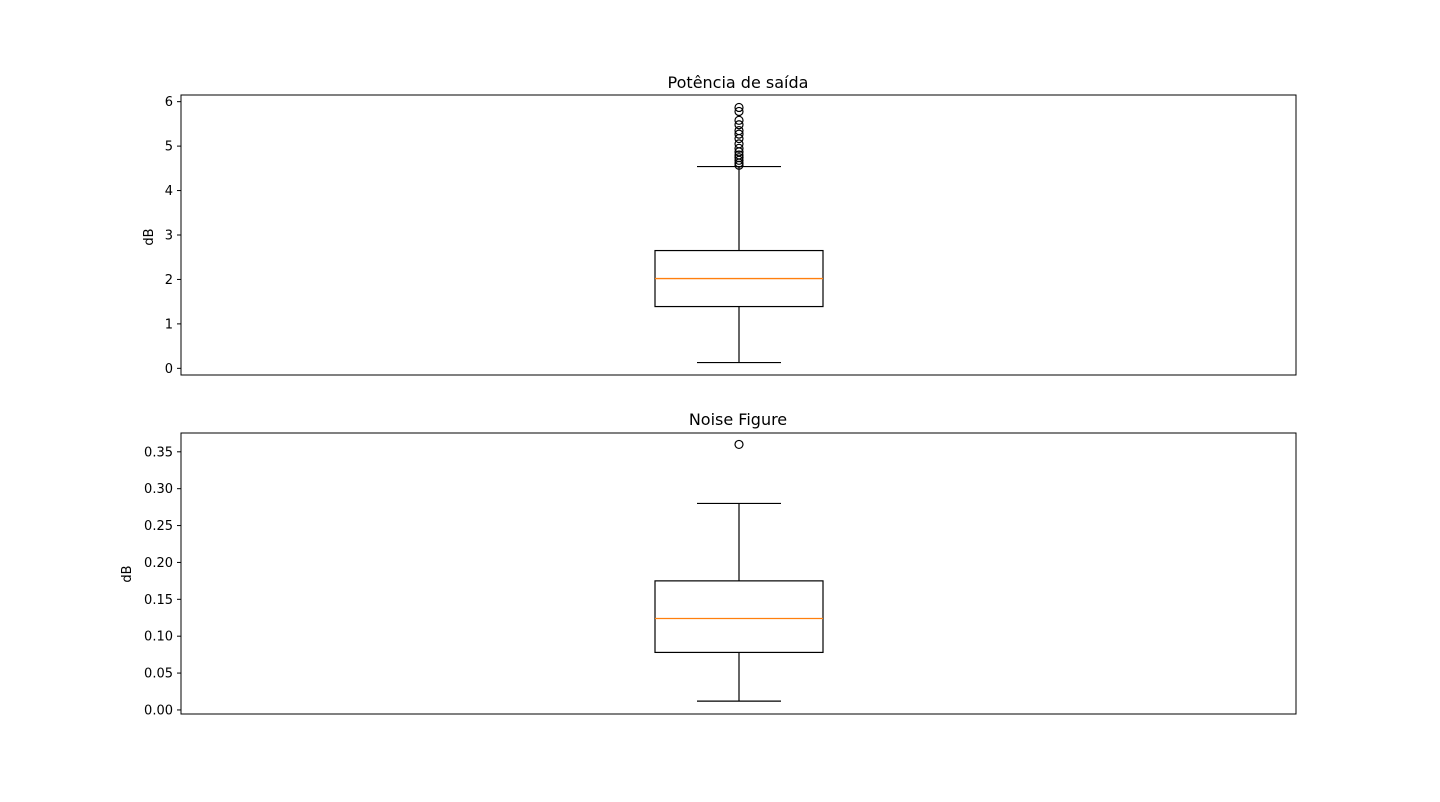 The width and height of the screenshot is (1440, 802). I want to click on y-tick-label: 3, so click(169, 236).